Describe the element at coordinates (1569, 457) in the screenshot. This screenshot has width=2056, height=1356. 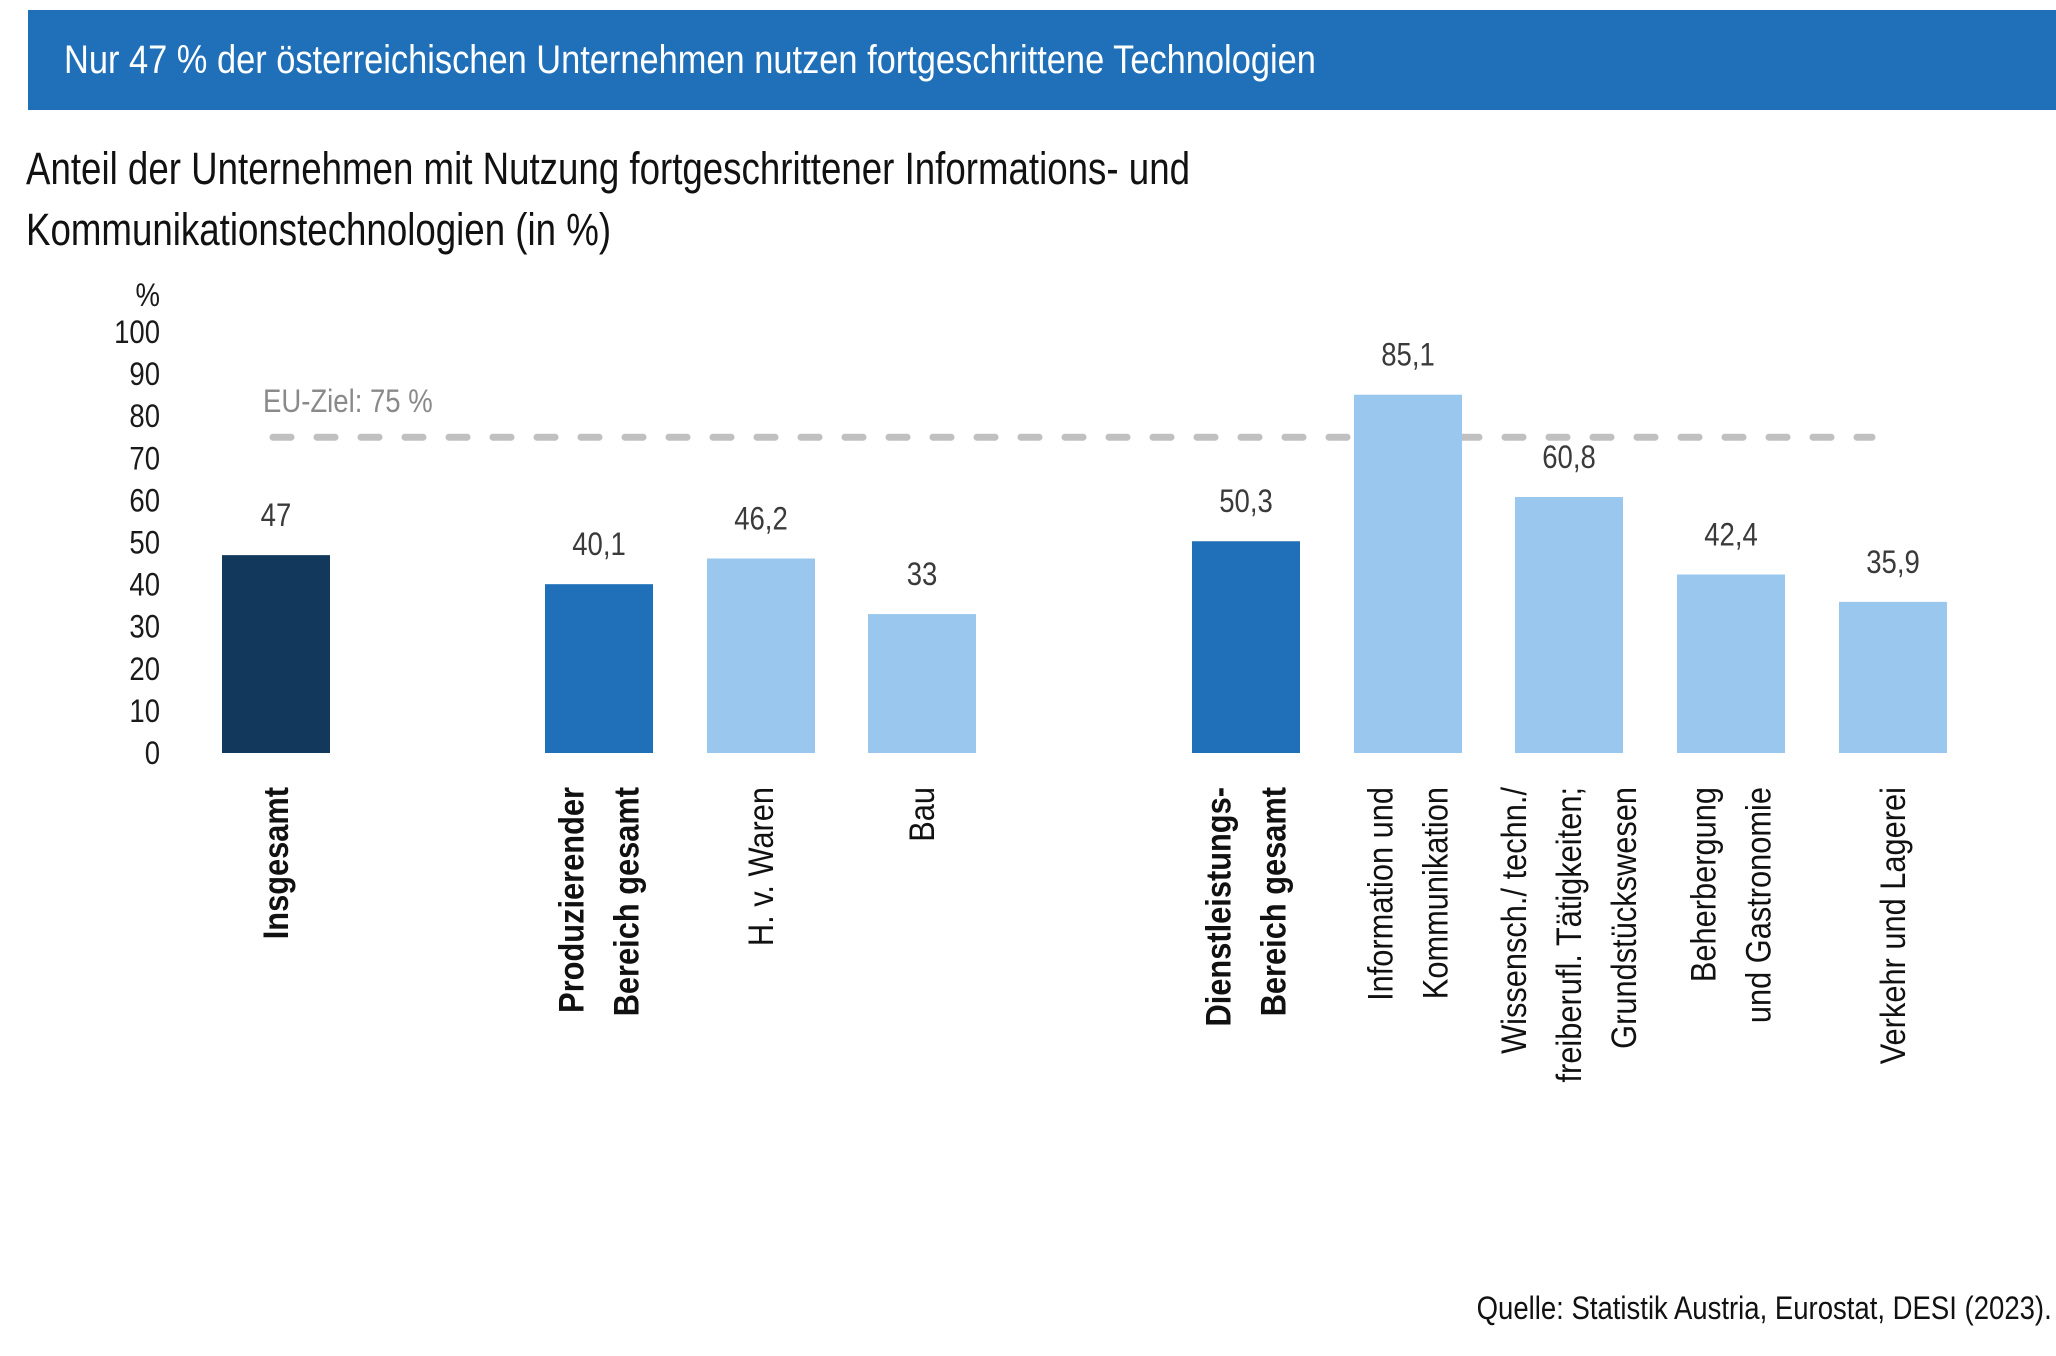
I see `value-label: 60,8` at that location.